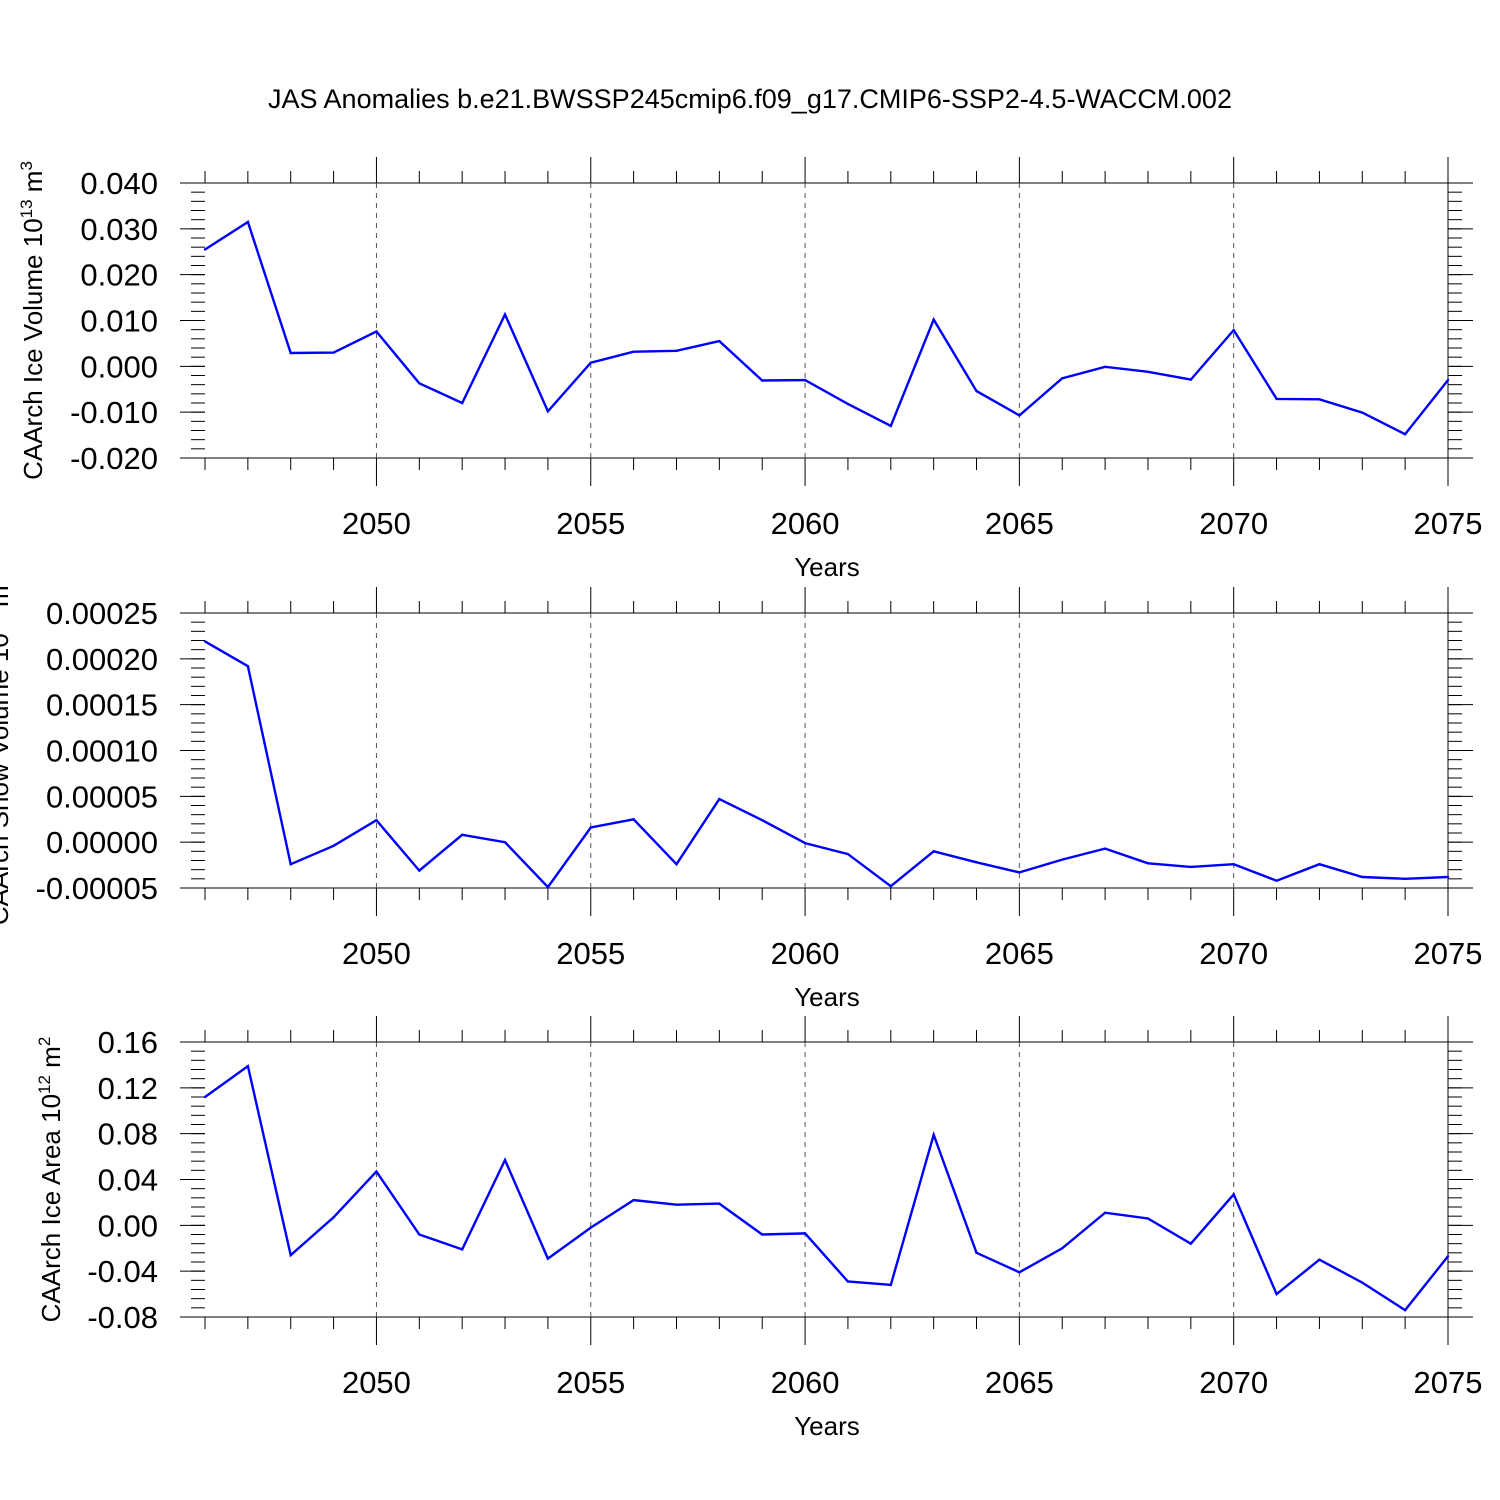 This screenshot has width=1500, height=1500. What do you see at coordinates (114, 412) in the screenshot?
I see `y-tick-label: -0.010` at bounding box center [114, 412].